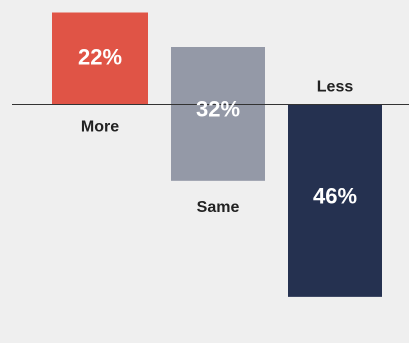  I want to click on category-label-same: Same, so click(218, 207).